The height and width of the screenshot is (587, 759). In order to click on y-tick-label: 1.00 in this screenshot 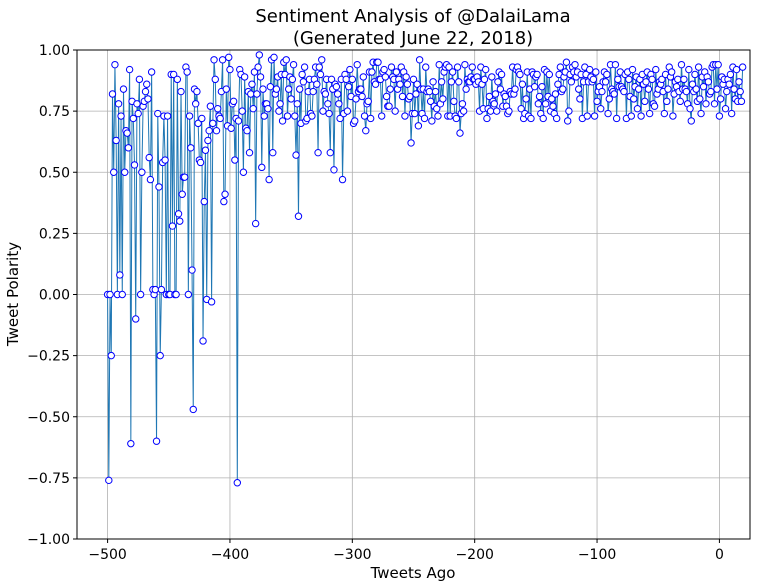, I will do `click(54, 51)`.